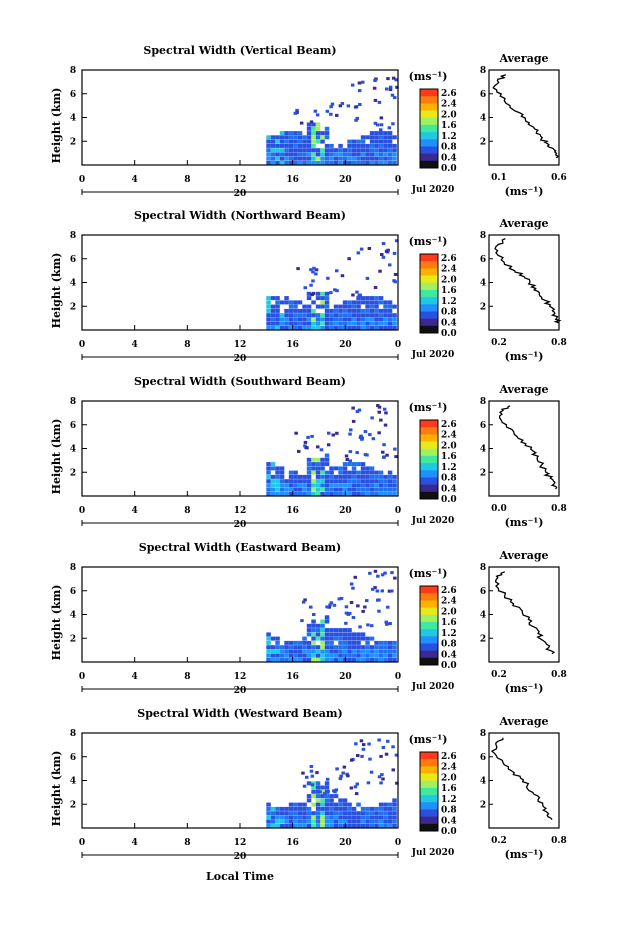 The image size is (617, 929). What do you see at coordinates (483, 426) in the screenshot?
I see `avg-y-label: 6` at bounding box center [483, 426].